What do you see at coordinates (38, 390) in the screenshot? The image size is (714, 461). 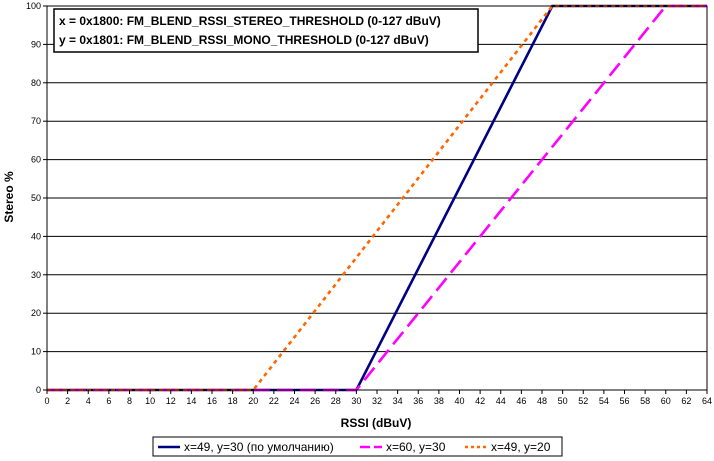 I see `y-tick-label: 0` at bounding box center [38, 390].